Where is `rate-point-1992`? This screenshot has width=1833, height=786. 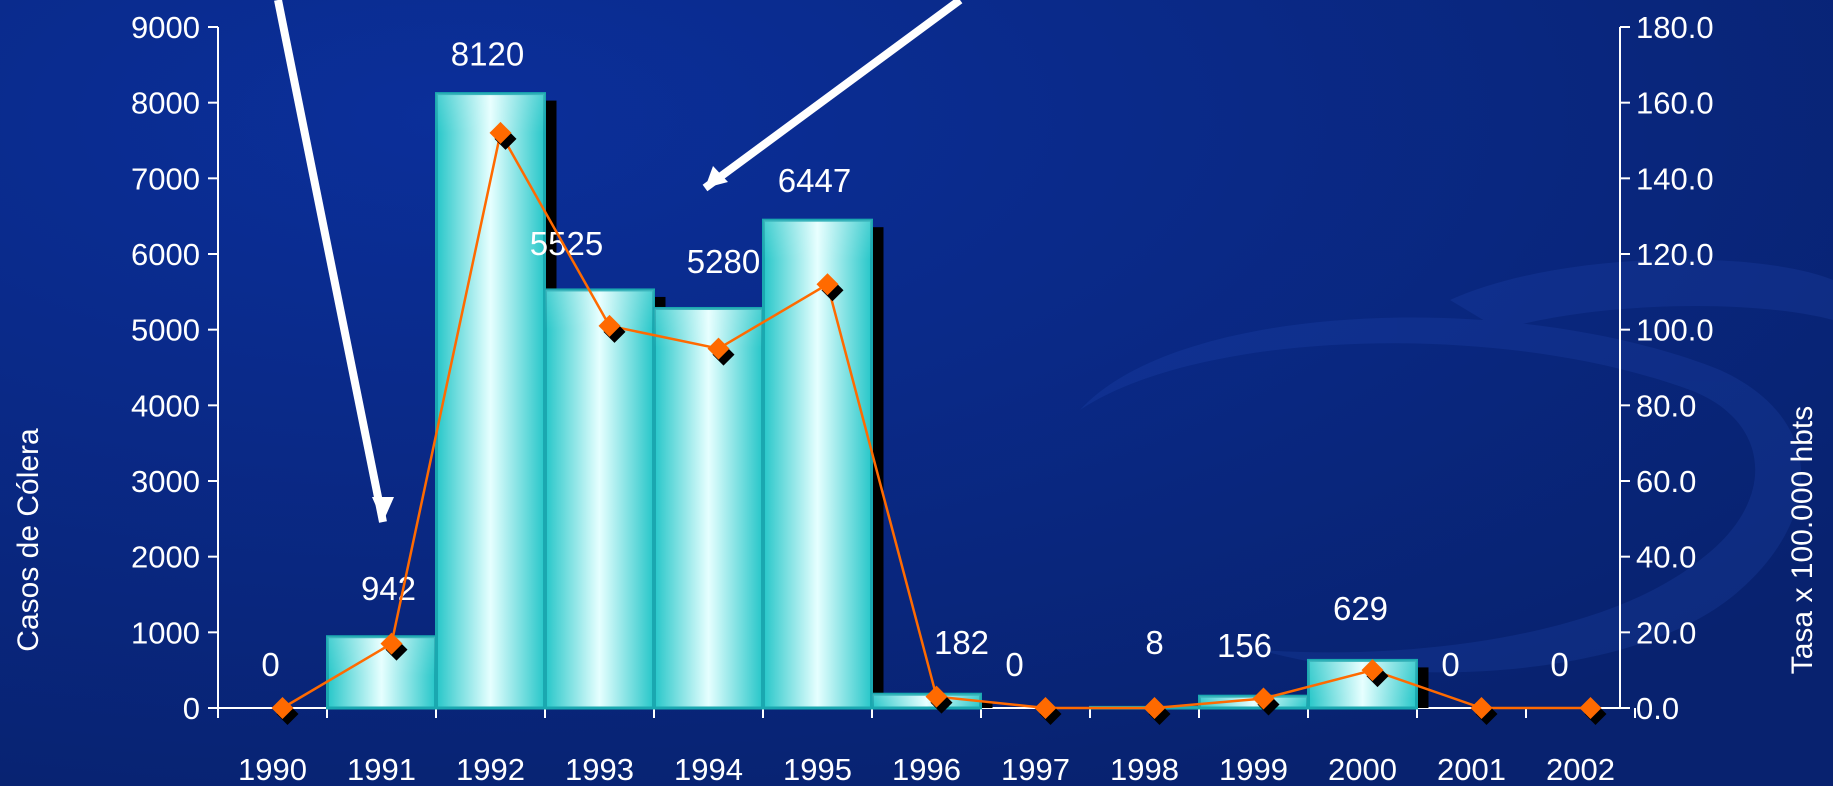
rate-point-1992 is located at coordinates (503, 135).